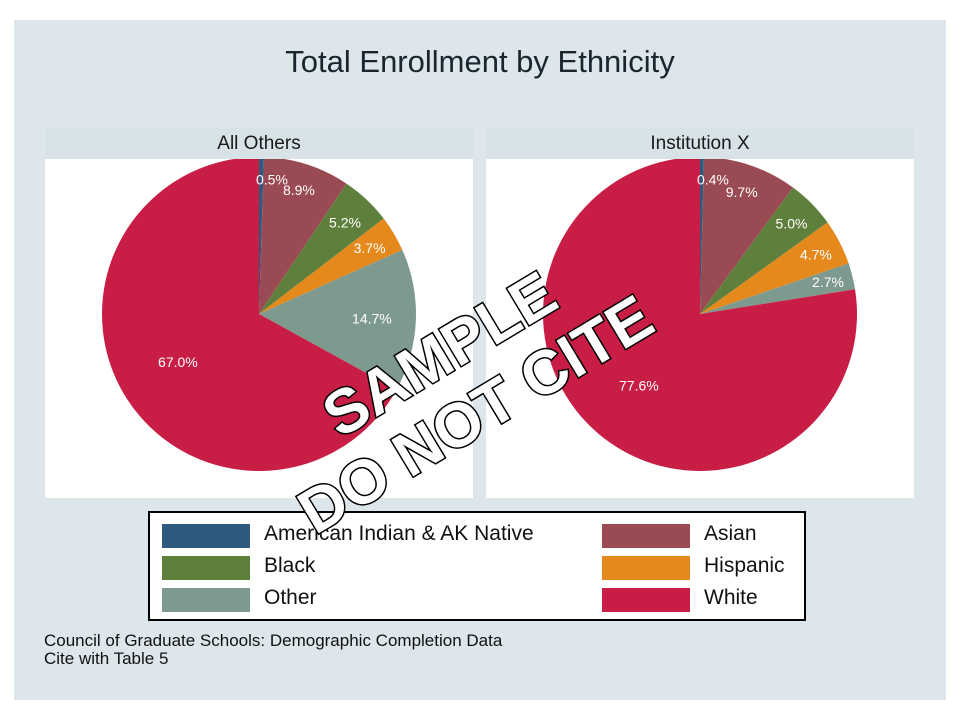 Image resolution: width=960 pixels, height=720 pixels. I want to click on pie-label-asian: 8.9%, so click(299, 190).